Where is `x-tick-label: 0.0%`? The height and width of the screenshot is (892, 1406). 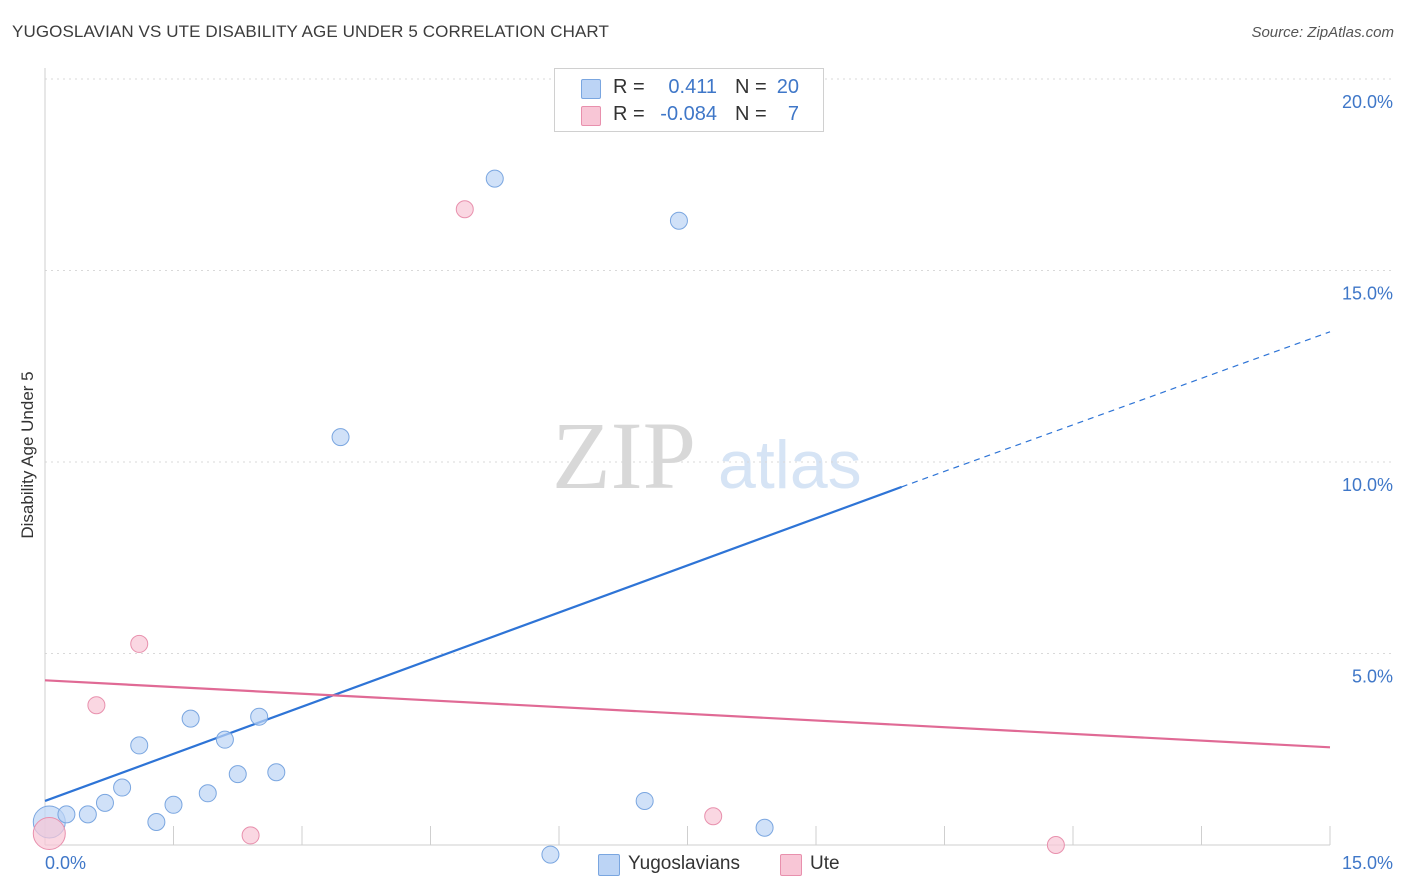
x-tick-label: 0.0% is located at coordinates (65, 863).